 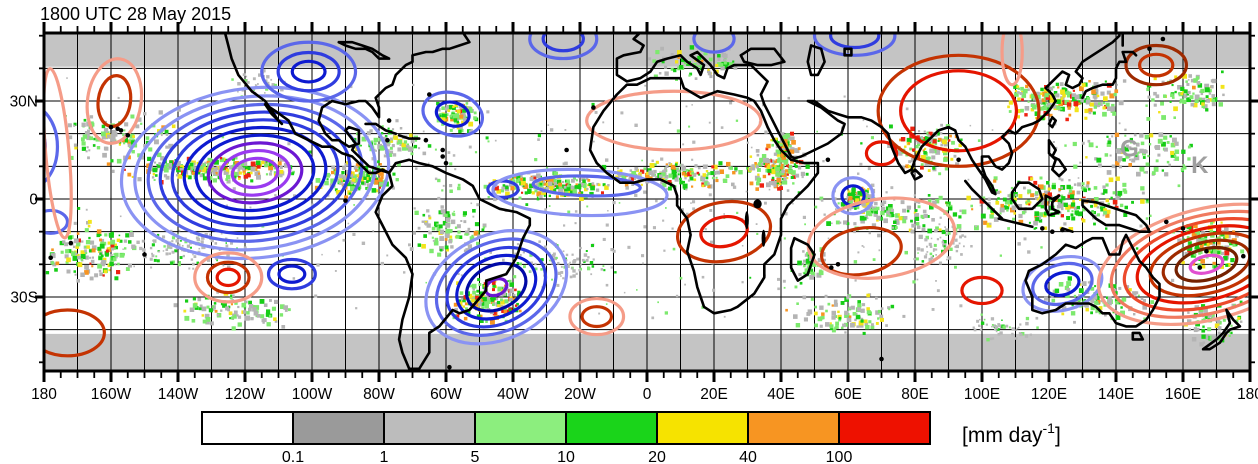 I want to click on svg-text: 10, so click(x=566, y=456).